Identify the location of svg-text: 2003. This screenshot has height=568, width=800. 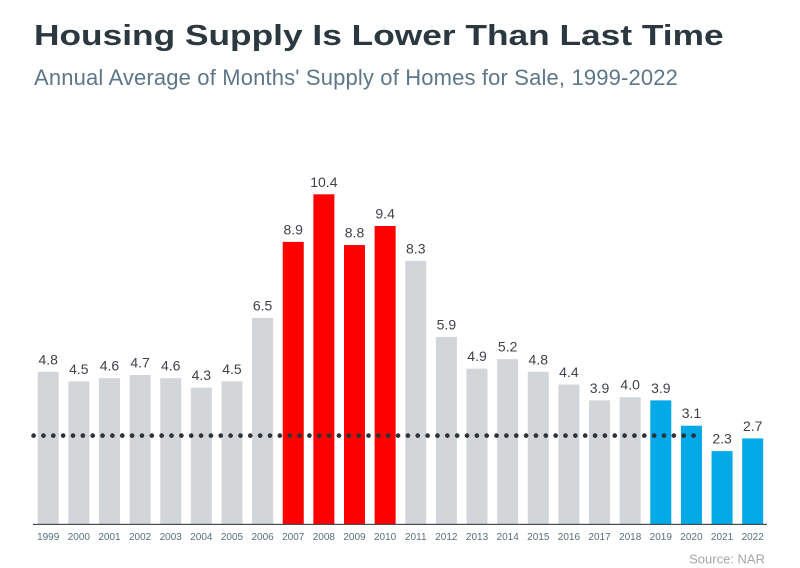
(171, 537).